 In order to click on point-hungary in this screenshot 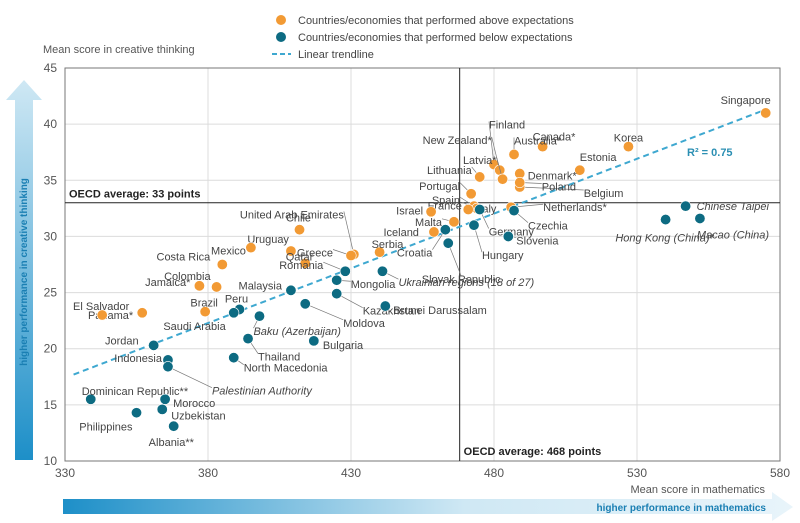, I will do `click(474, 225)`.